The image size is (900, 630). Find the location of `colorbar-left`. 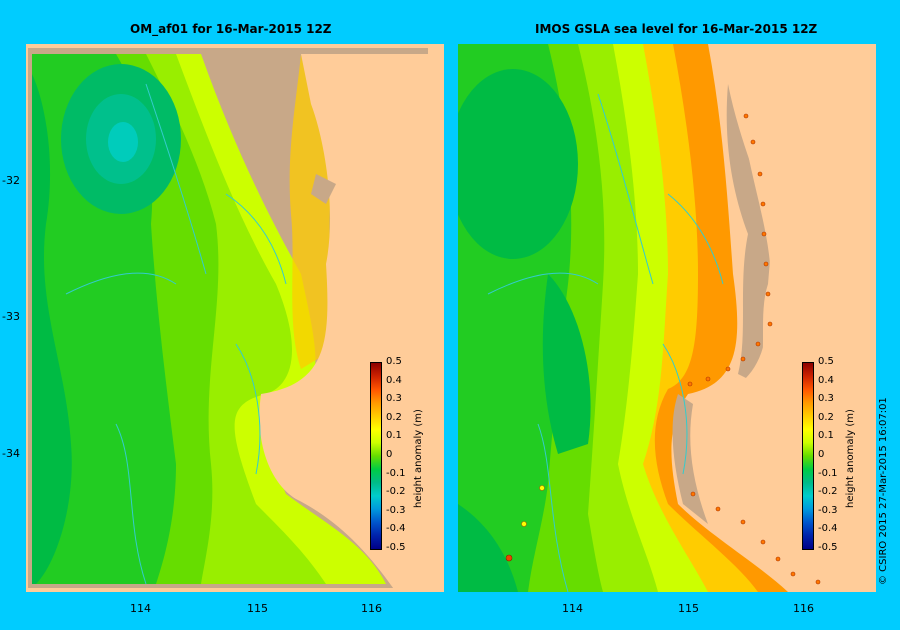

colorbar-left is located at coordinates (376, 456).